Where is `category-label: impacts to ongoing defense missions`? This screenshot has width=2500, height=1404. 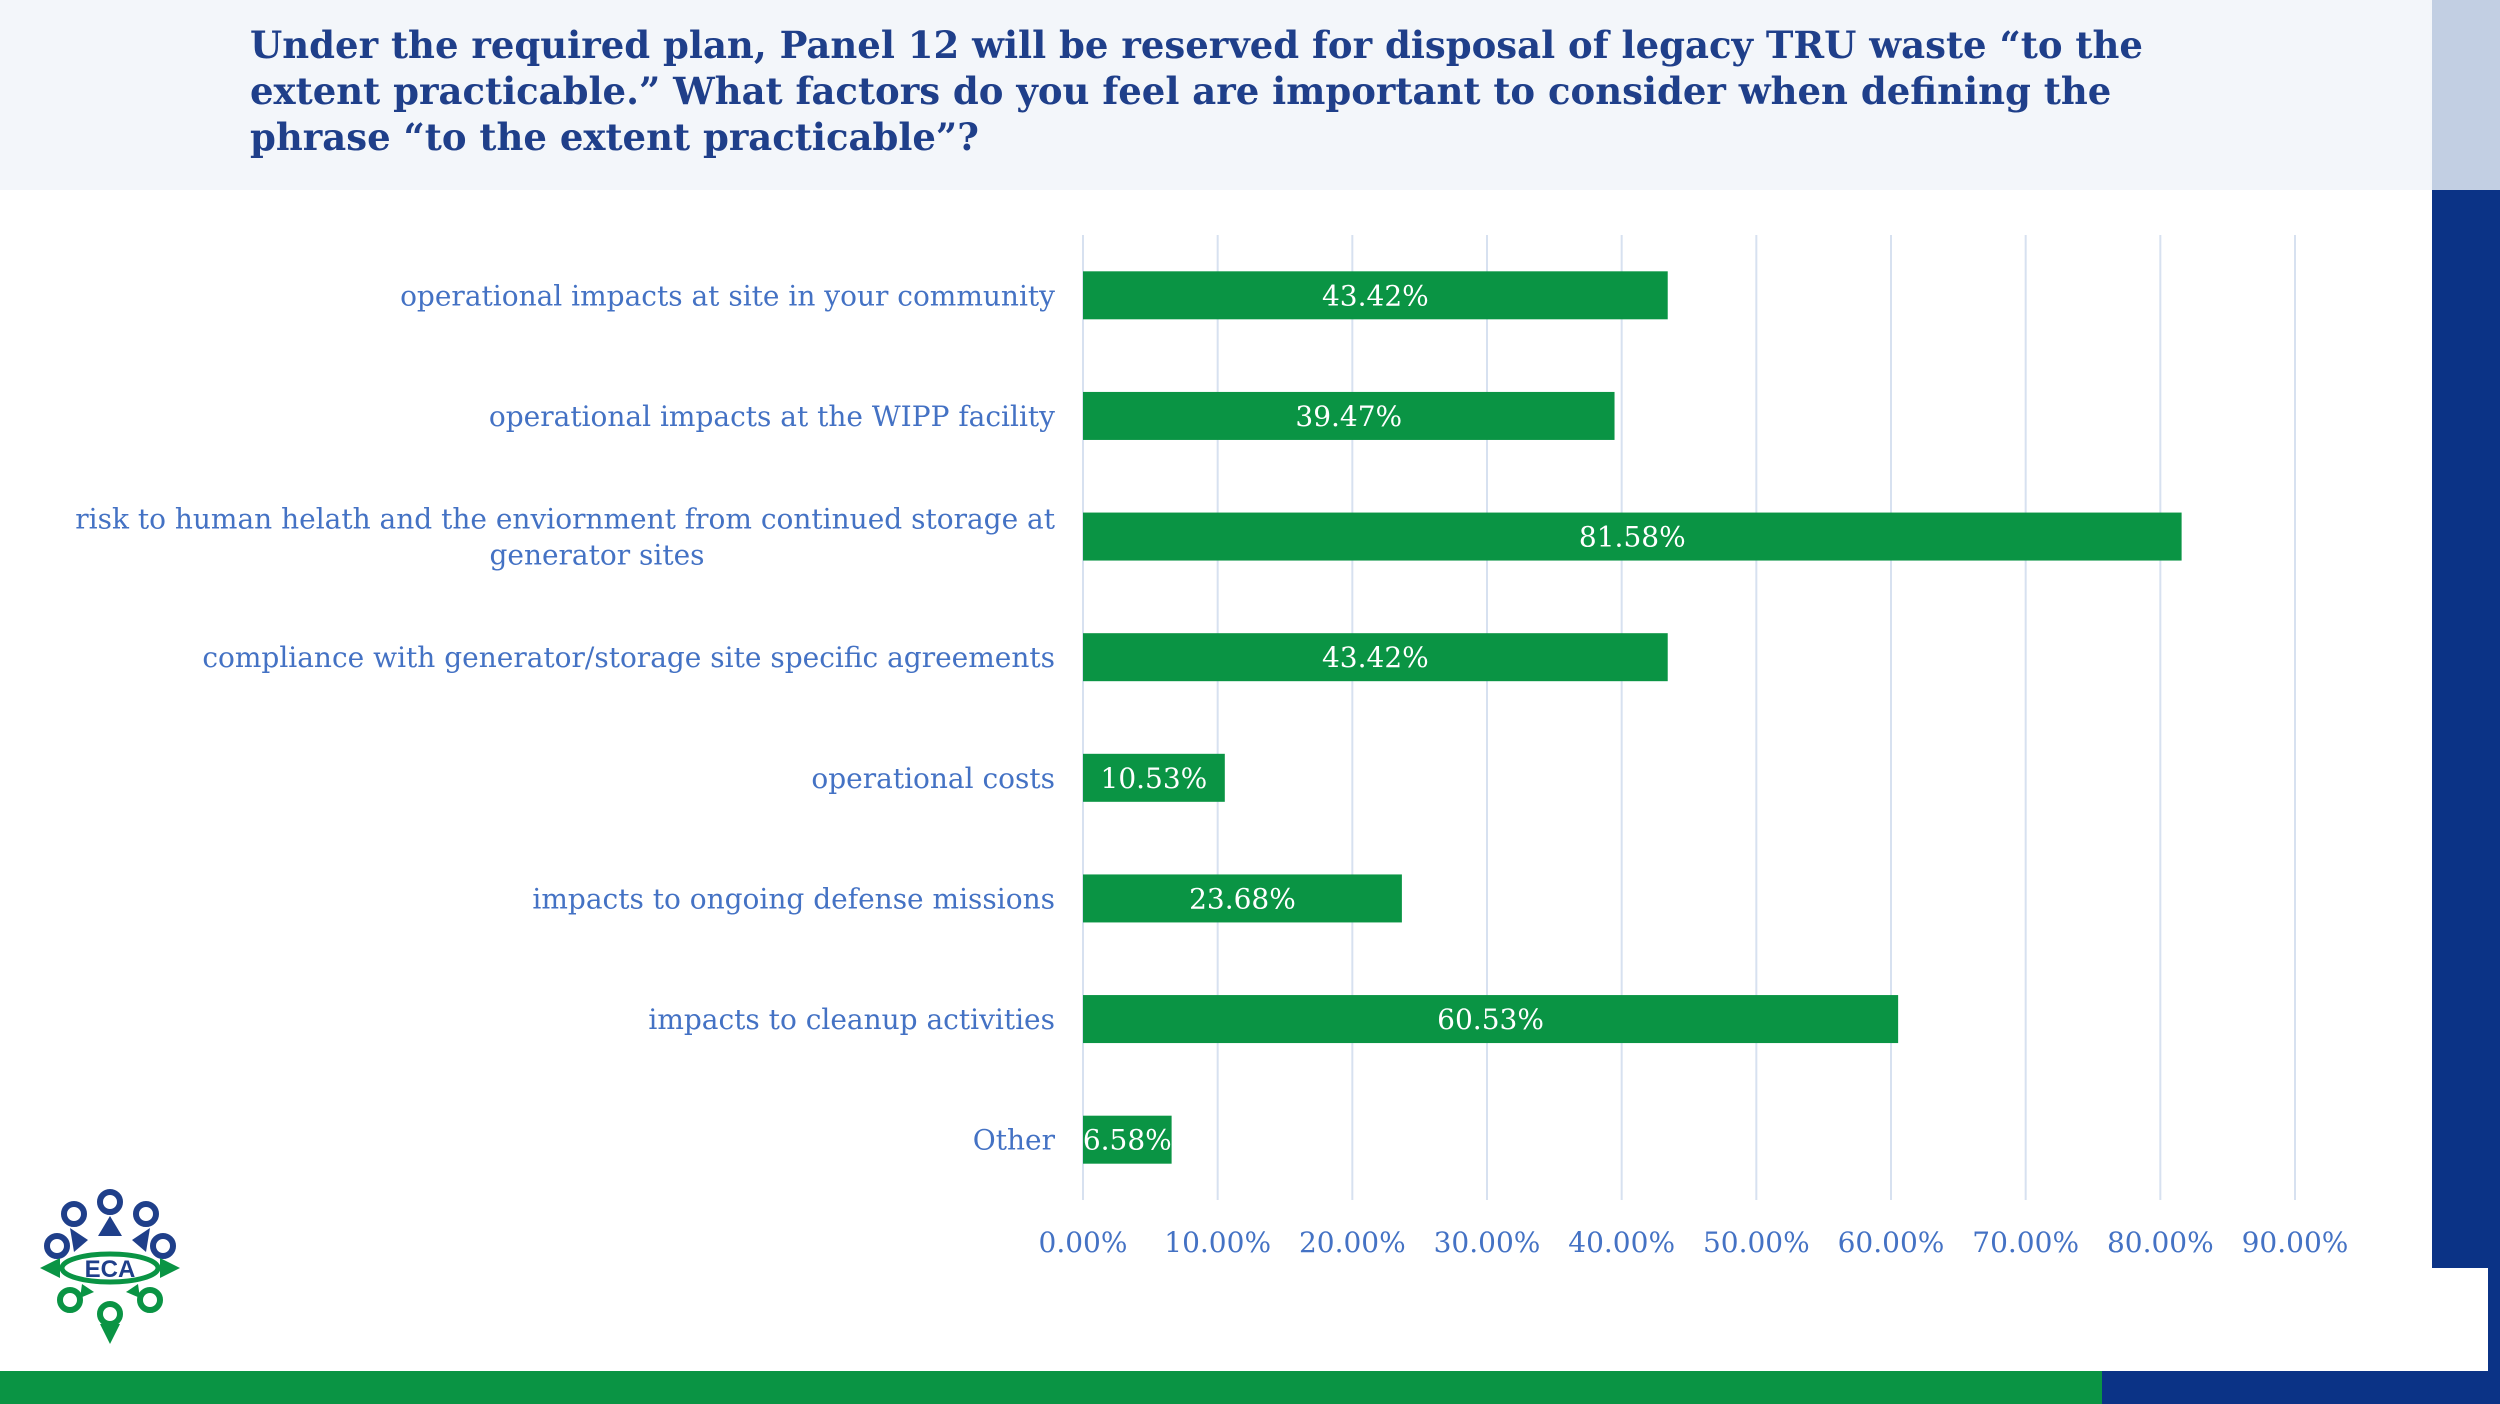
category-label: impacts to ongoing defense missions is located at coordinates (793, 898).